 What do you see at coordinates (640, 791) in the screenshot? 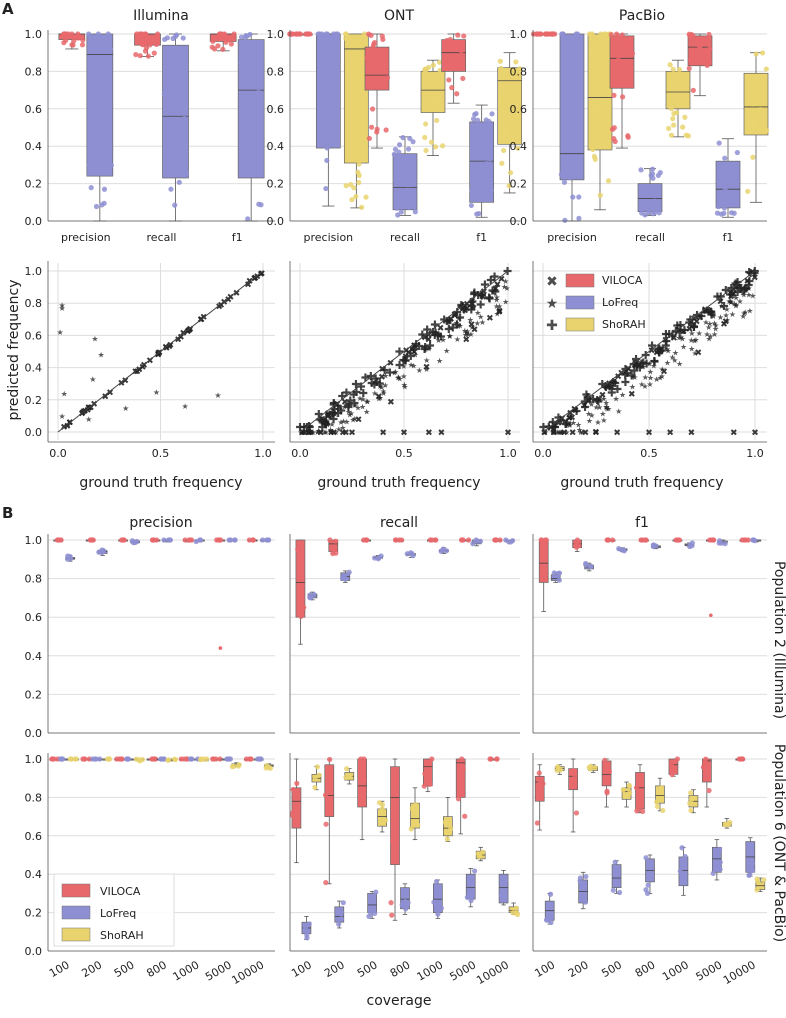
I see `b-r1-f1-viloca-800-box` at bounding box center [640, 791].